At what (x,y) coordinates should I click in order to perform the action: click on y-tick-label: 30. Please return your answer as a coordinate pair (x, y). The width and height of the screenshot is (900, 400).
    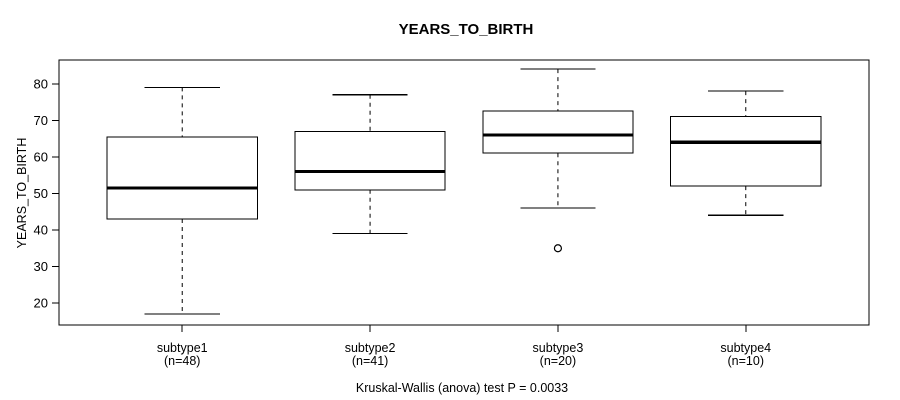
    Looking at the image, I should click on (41, 266).